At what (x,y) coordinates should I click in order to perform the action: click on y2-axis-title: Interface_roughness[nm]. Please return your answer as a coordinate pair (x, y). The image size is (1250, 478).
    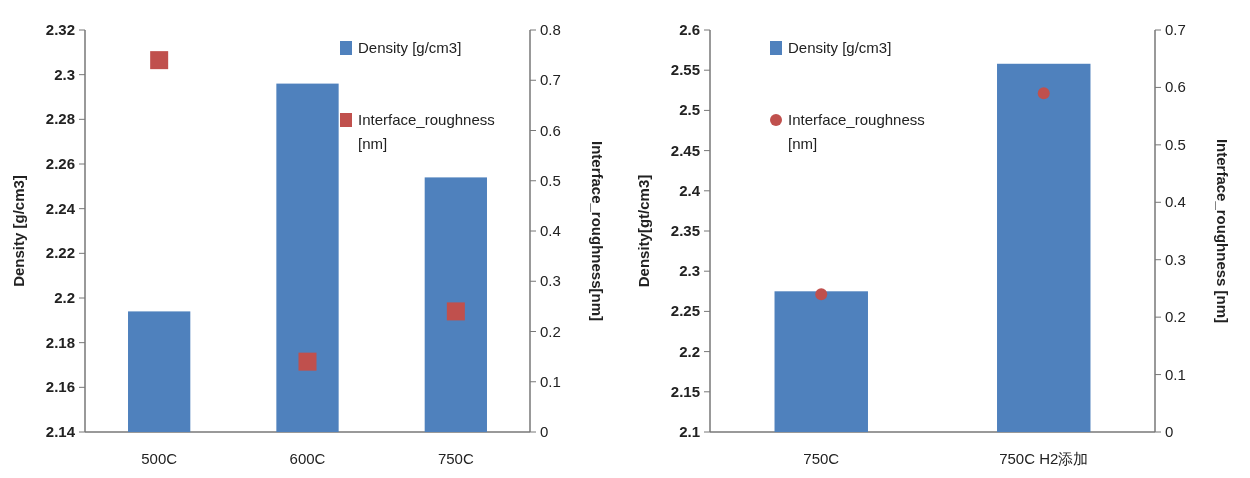
    Looking at the image, I should click on (597, 231).